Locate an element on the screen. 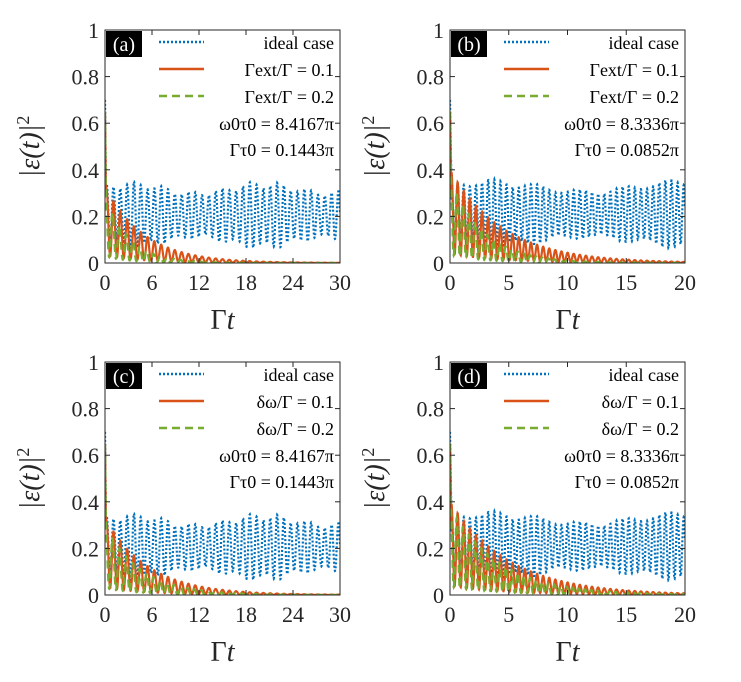 This screenshot has width=741, height=682. panel-label: (c) is located at coordinates (124, 377).